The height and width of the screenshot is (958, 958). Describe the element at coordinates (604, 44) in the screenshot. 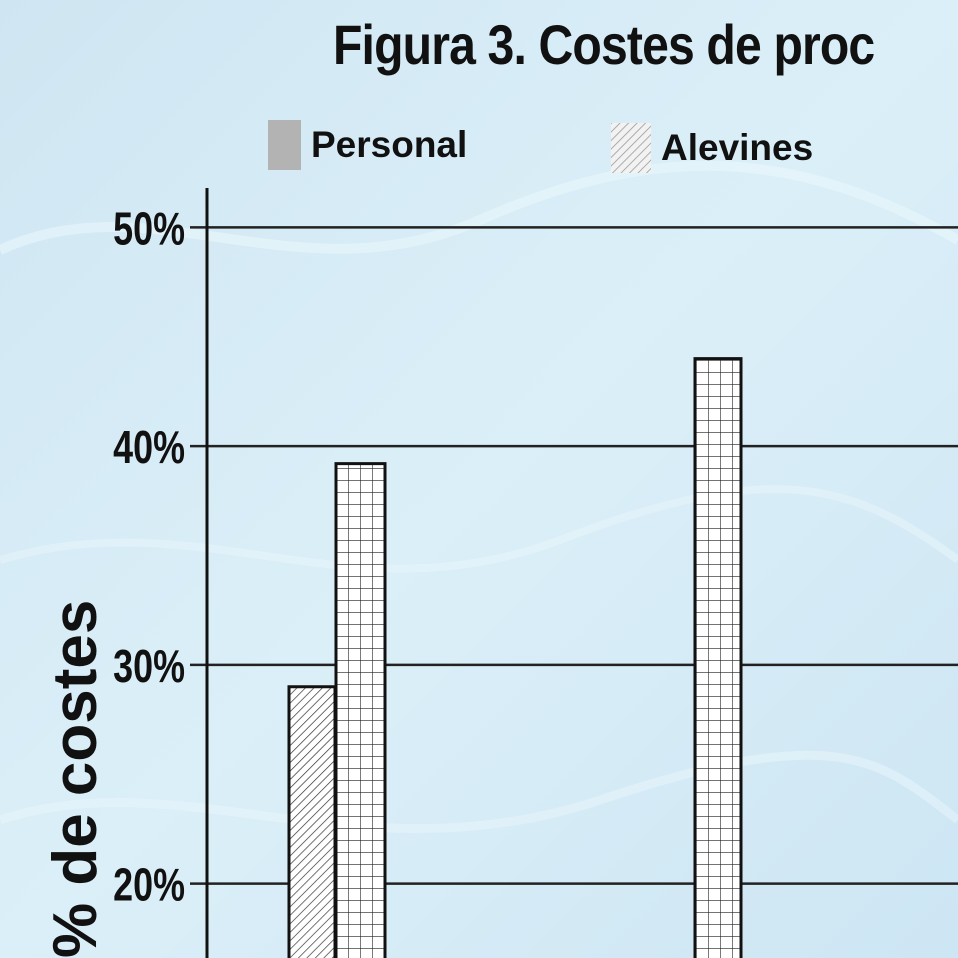

I see `chart-title: Figura 3. Costes de proc` at that location.